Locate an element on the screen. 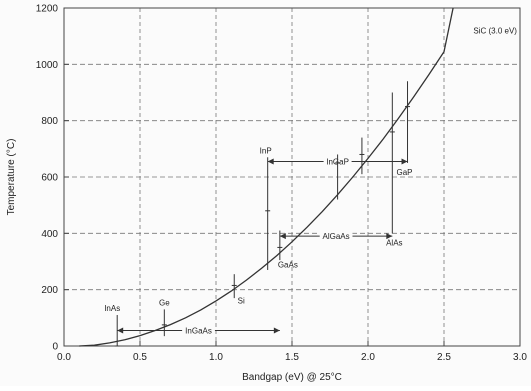  y-tick-label: 400 is located at coordinates (49, 234).